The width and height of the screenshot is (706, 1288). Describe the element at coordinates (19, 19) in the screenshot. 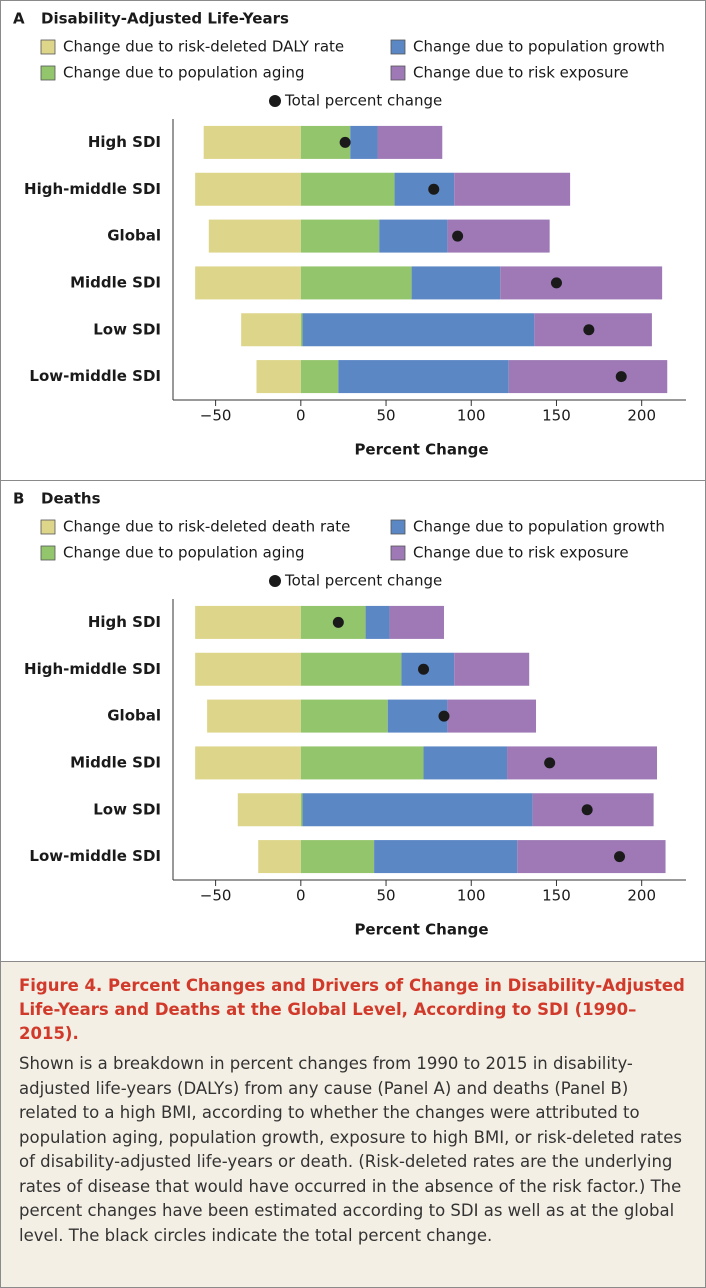

I see `panel-label: A` at that location.